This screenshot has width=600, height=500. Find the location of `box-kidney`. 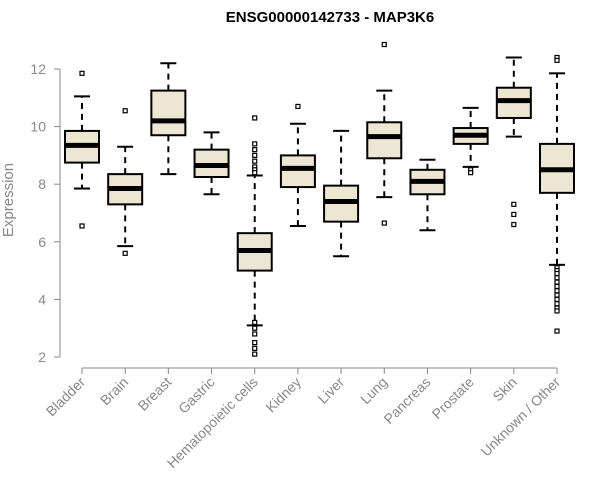

box-kidney is located at coordinates (297, 165).